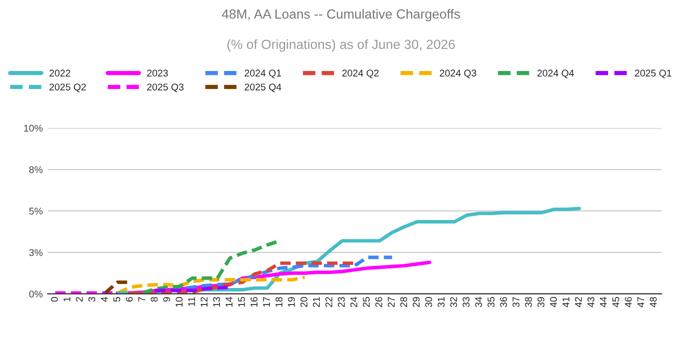 Image resolution: width=682 pixels, height=337 pixels. I want to click on x-tick-label: 12, so click(204, 302).